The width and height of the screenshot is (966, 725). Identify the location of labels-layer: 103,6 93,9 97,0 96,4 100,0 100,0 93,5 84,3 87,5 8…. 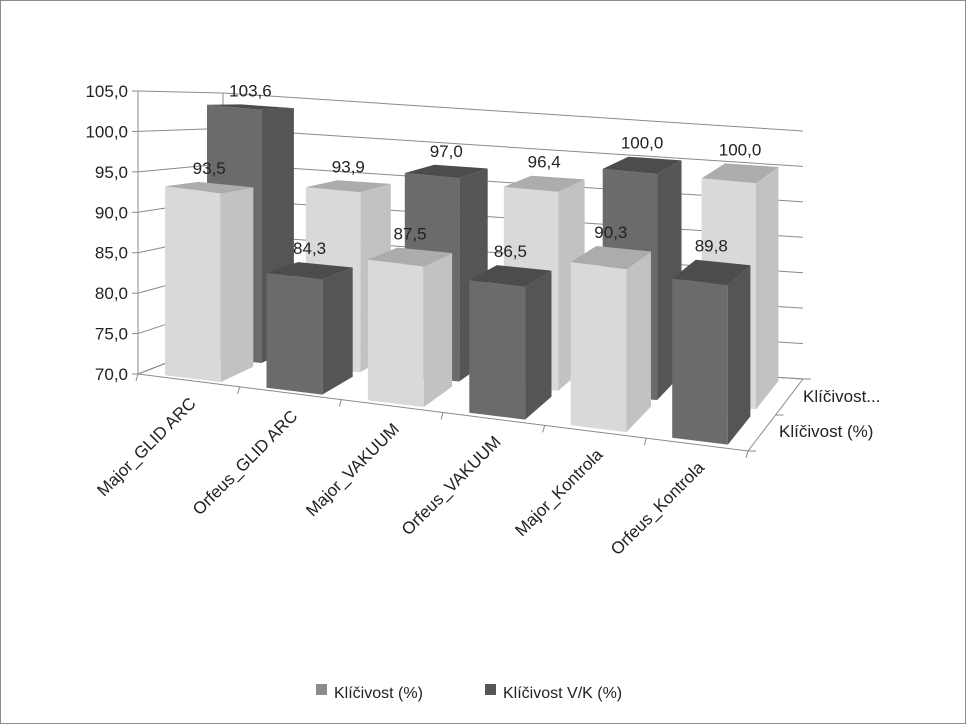
(477, 171).